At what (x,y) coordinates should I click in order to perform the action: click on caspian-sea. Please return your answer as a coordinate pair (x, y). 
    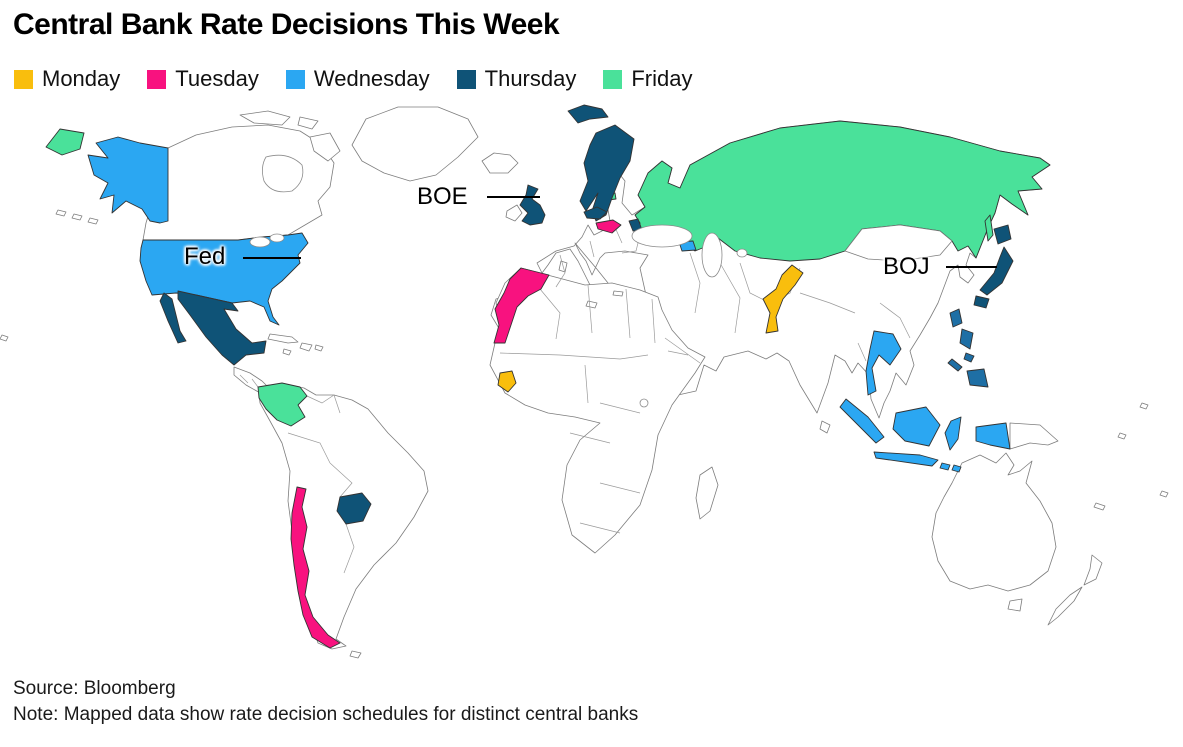
    Looking at the image, I should click on (712, 255).